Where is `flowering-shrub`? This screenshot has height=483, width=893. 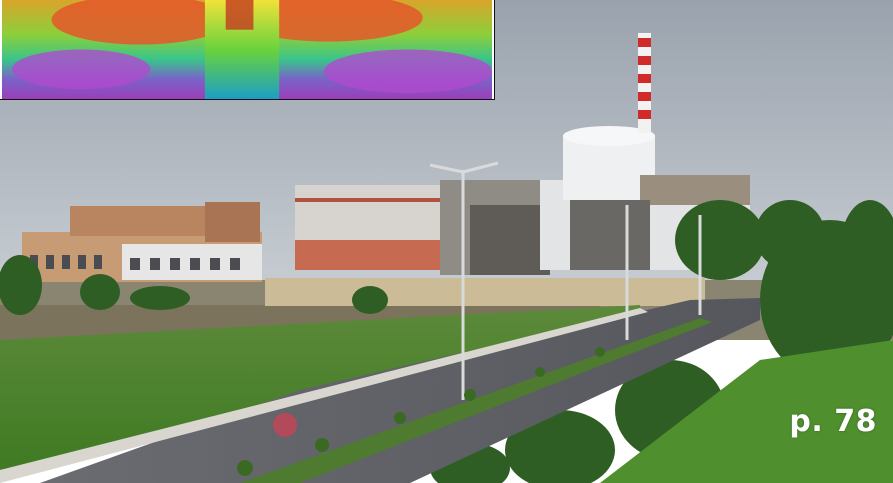
flowering-shrub is located at coordinates (285, 425).